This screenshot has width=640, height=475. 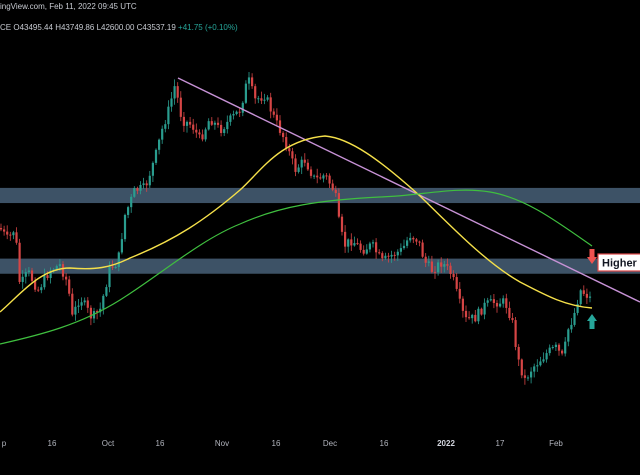 I want to click on x-tick-label-2: 16, so click(x=52, y=443).